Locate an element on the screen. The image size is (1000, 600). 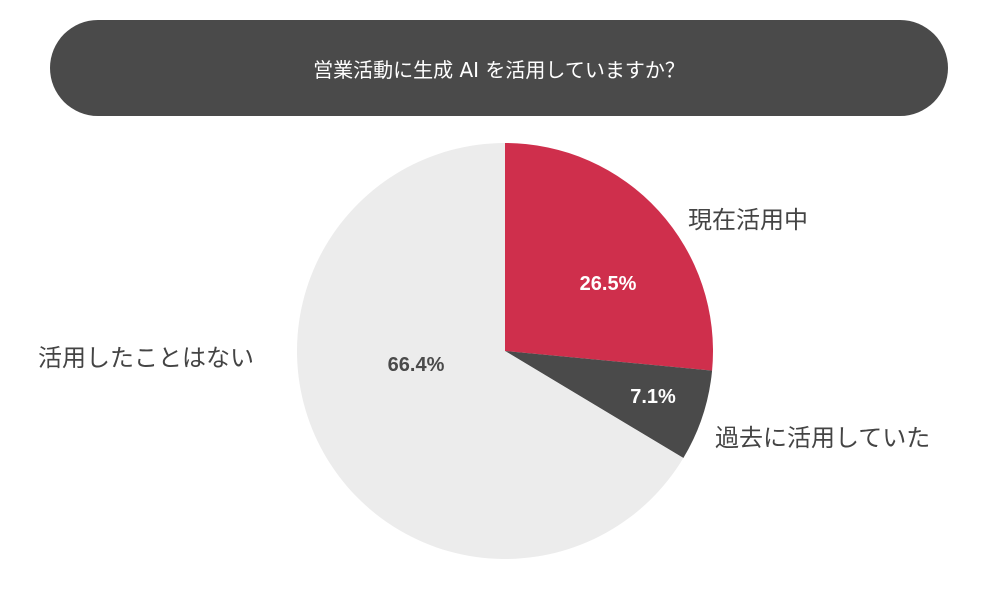
category-label-never: 活用したことはない is located at coordinates (146, 358).